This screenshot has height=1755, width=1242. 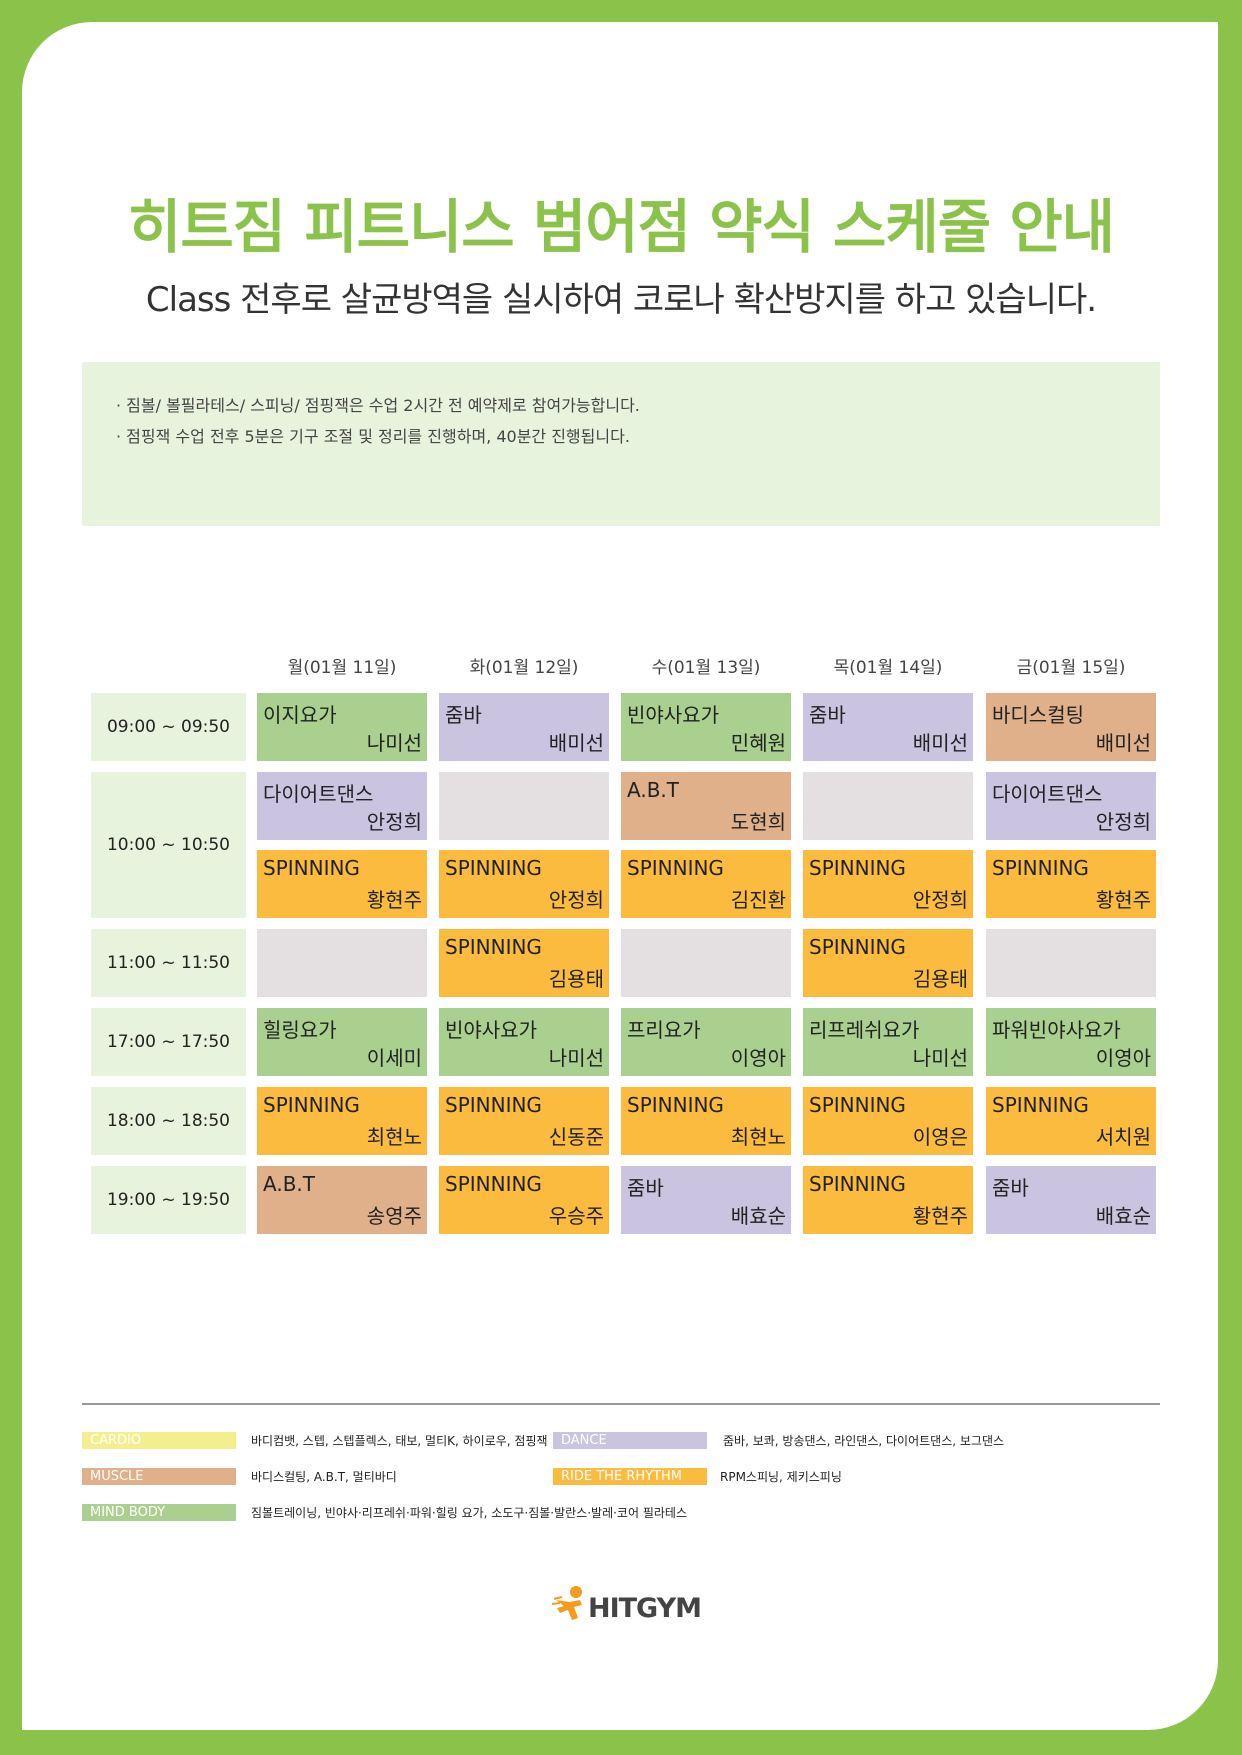 I want to click on class-cell: SPINNING 김진환, so click(x=706, y=884).